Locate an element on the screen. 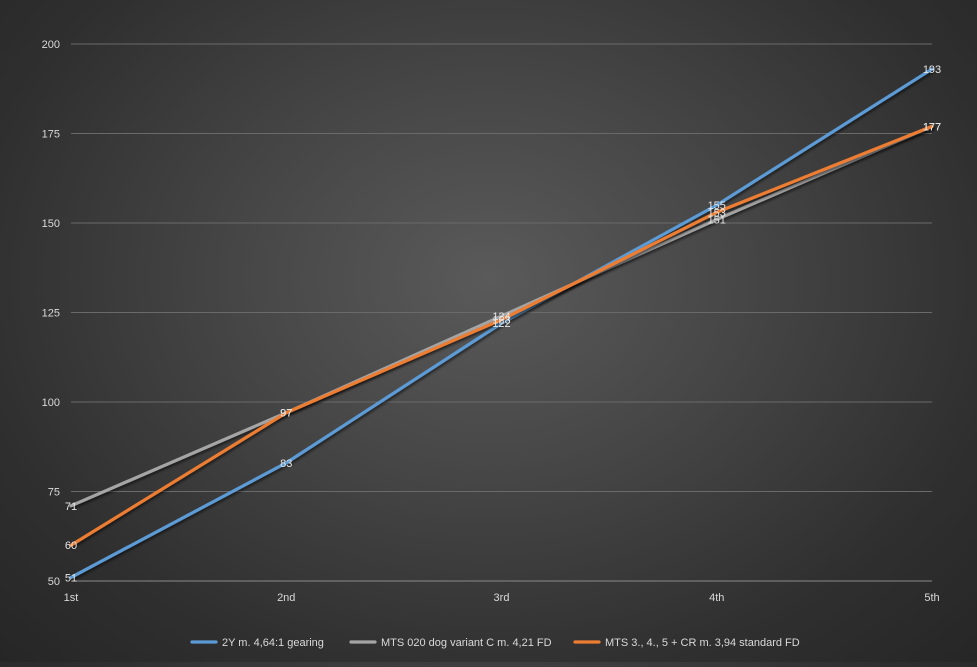 This screenshot has height=667, width=977. data-label: 83 is located at coordinates (286, 464).